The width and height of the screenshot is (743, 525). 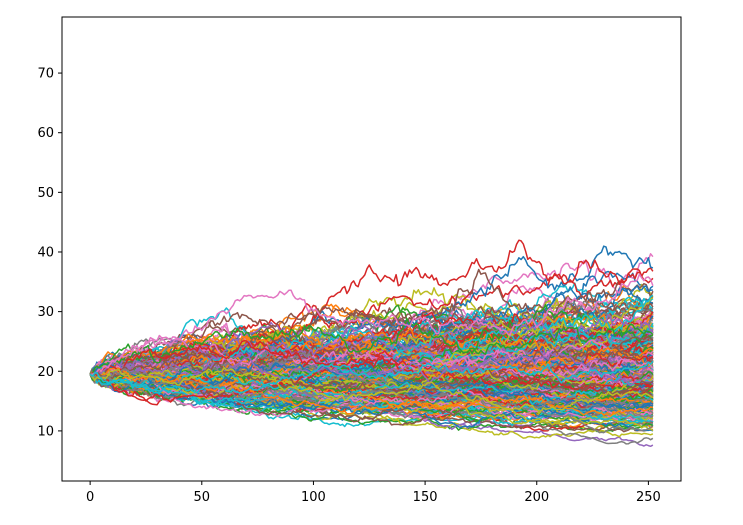 What do you see at coordinates (45, 74) in the screenshot?
I see `y-tick-label: 70` at bounding box center [45, 74].